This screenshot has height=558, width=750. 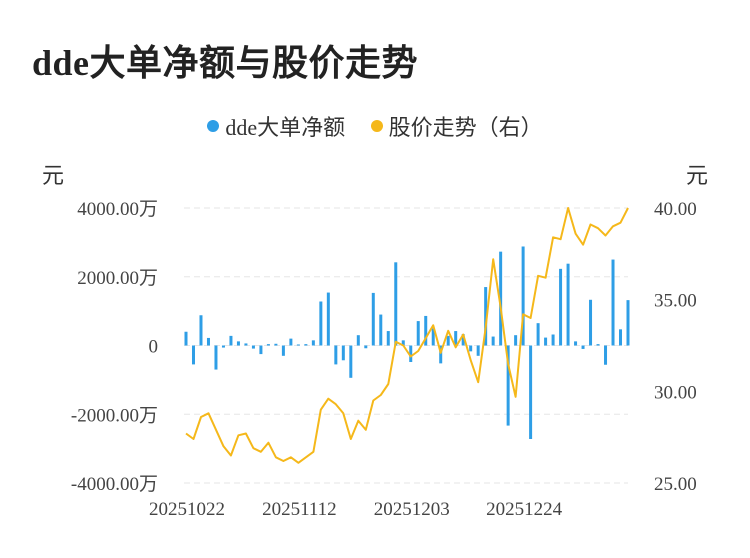 I want to click on legend-item-price: 股价走势（右）, so click(x=456, y=126).